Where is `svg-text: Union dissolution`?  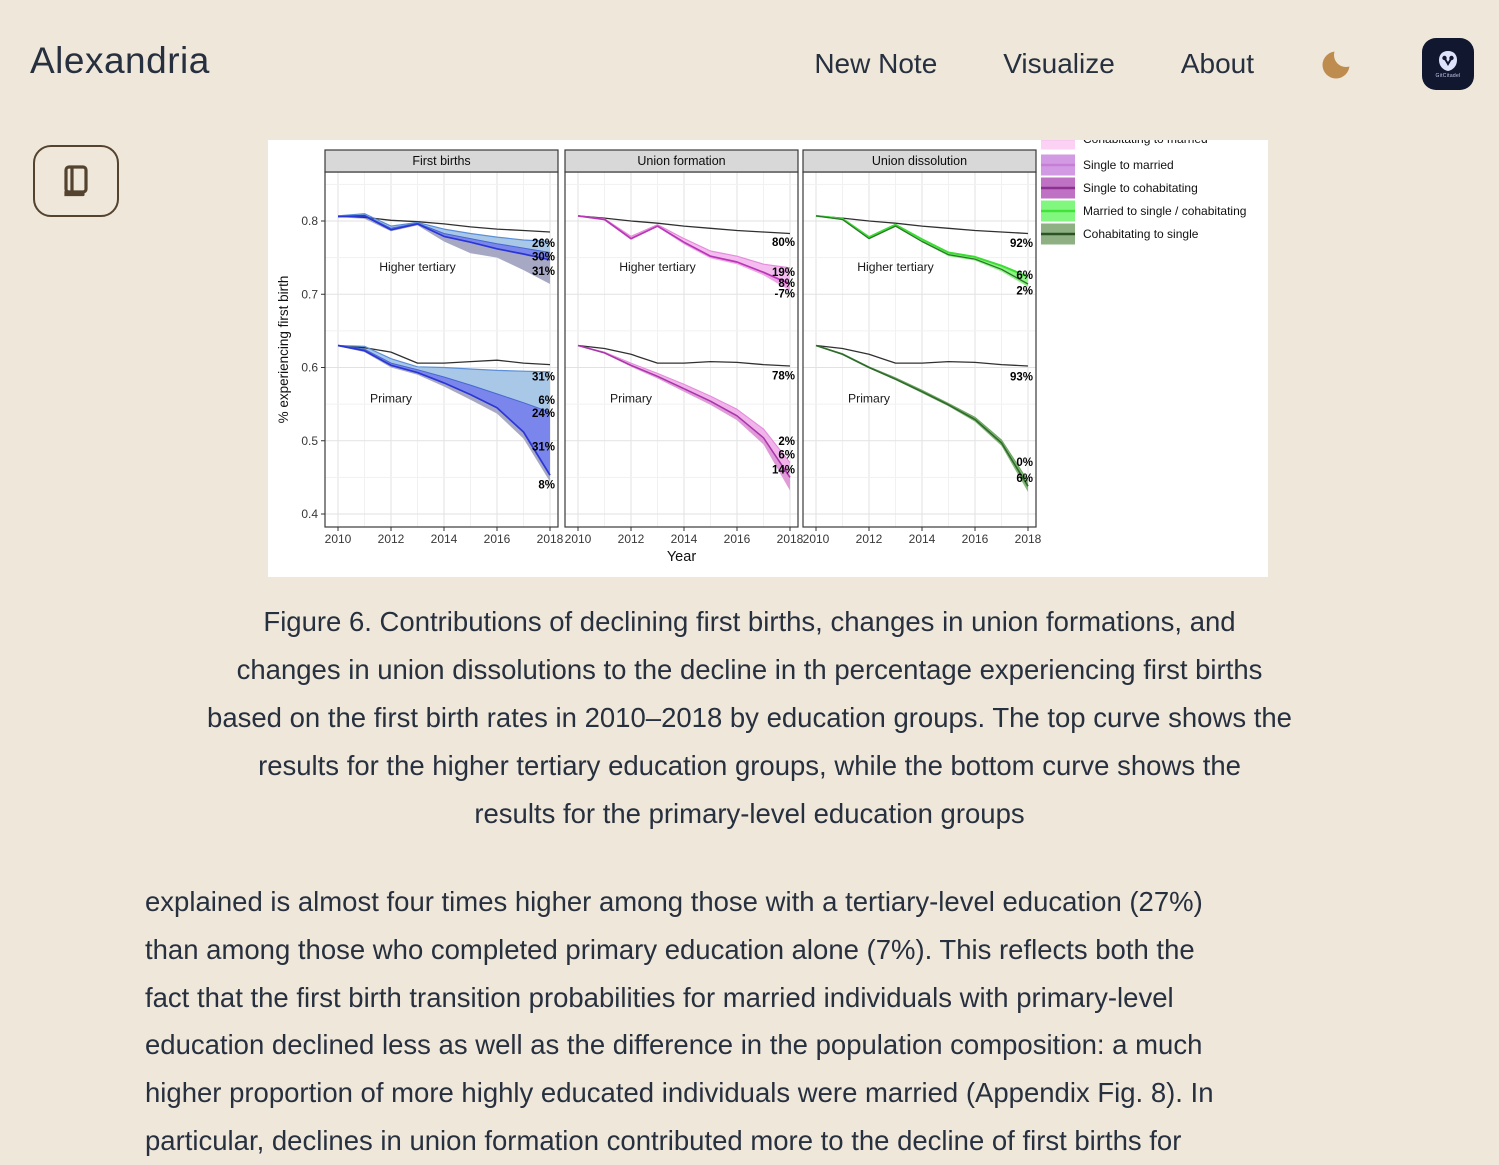
svg-text: Union dissolution is located at coordinates (919, 161).